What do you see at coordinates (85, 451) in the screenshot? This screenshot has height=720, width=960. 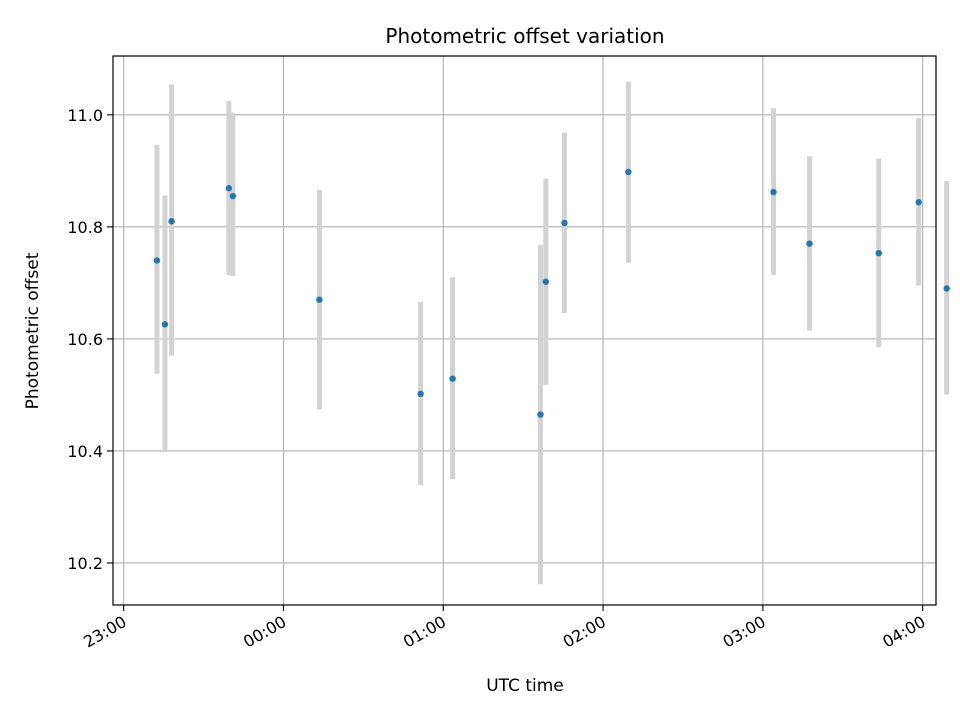 I see `y-tick-label: 10.4` at bounding box center [85, 451].